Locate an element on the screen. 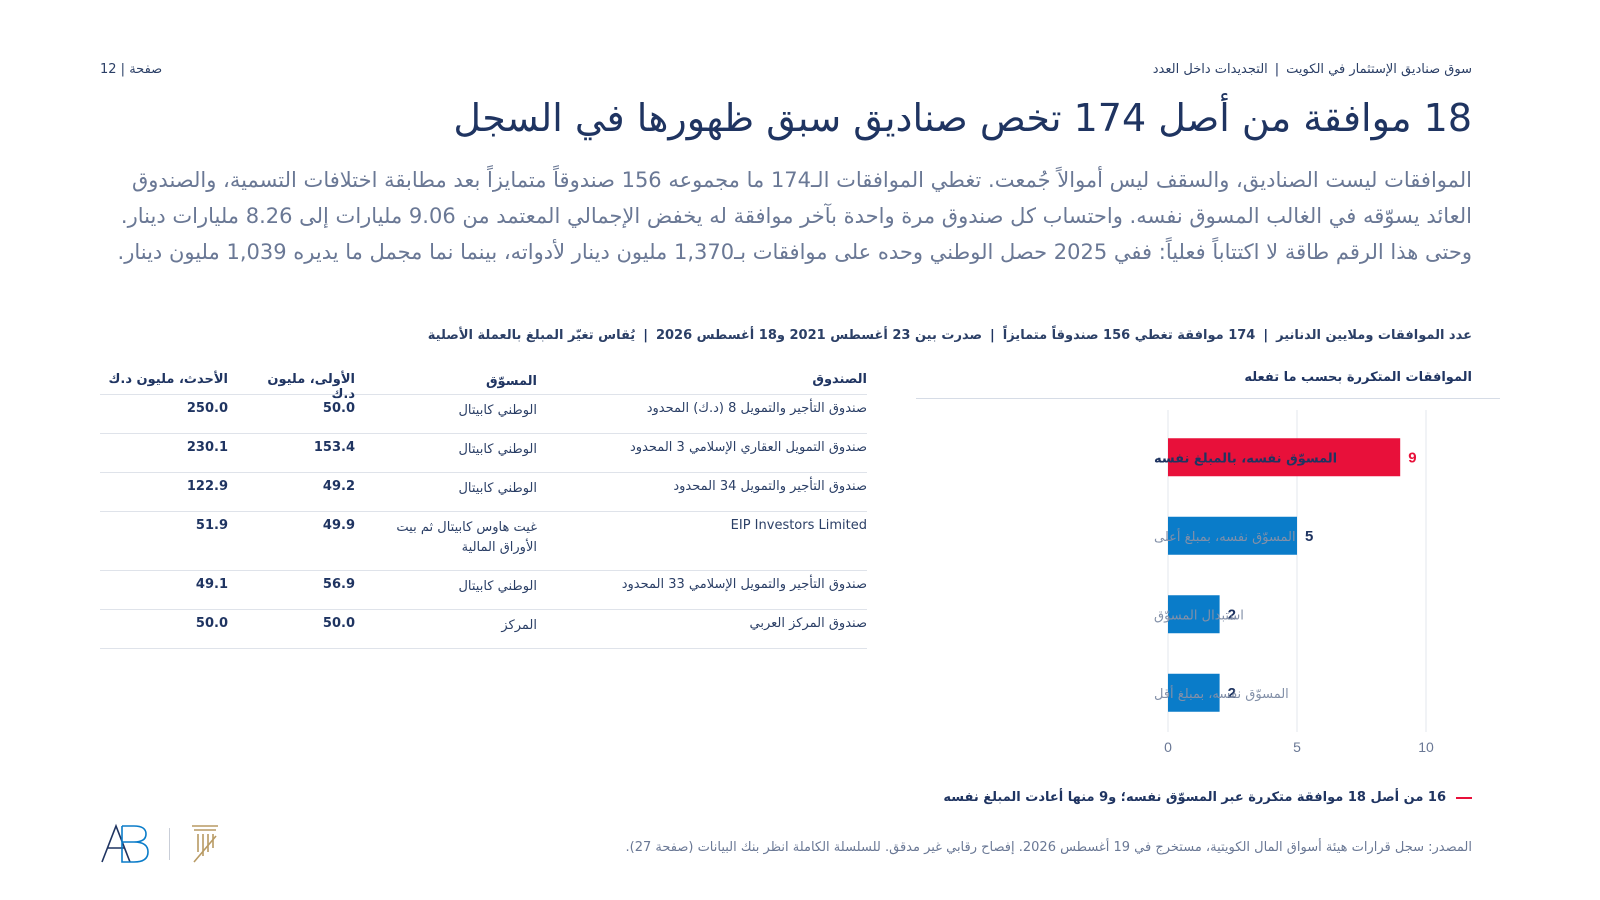  header-latest: الأحدث، مليون د.ك is located at coordinates (168, 379).